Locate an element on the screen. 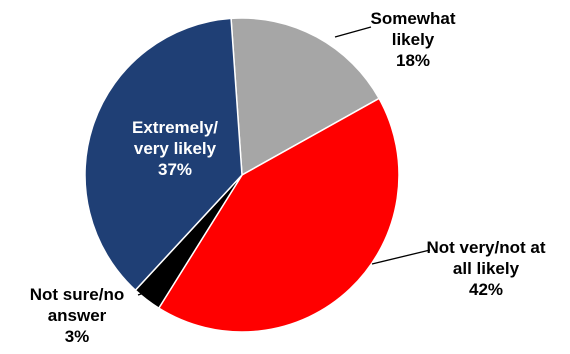 This screenshot has height=354, width=570. slice-label-line: very likely is located at coordinates (175, 148).